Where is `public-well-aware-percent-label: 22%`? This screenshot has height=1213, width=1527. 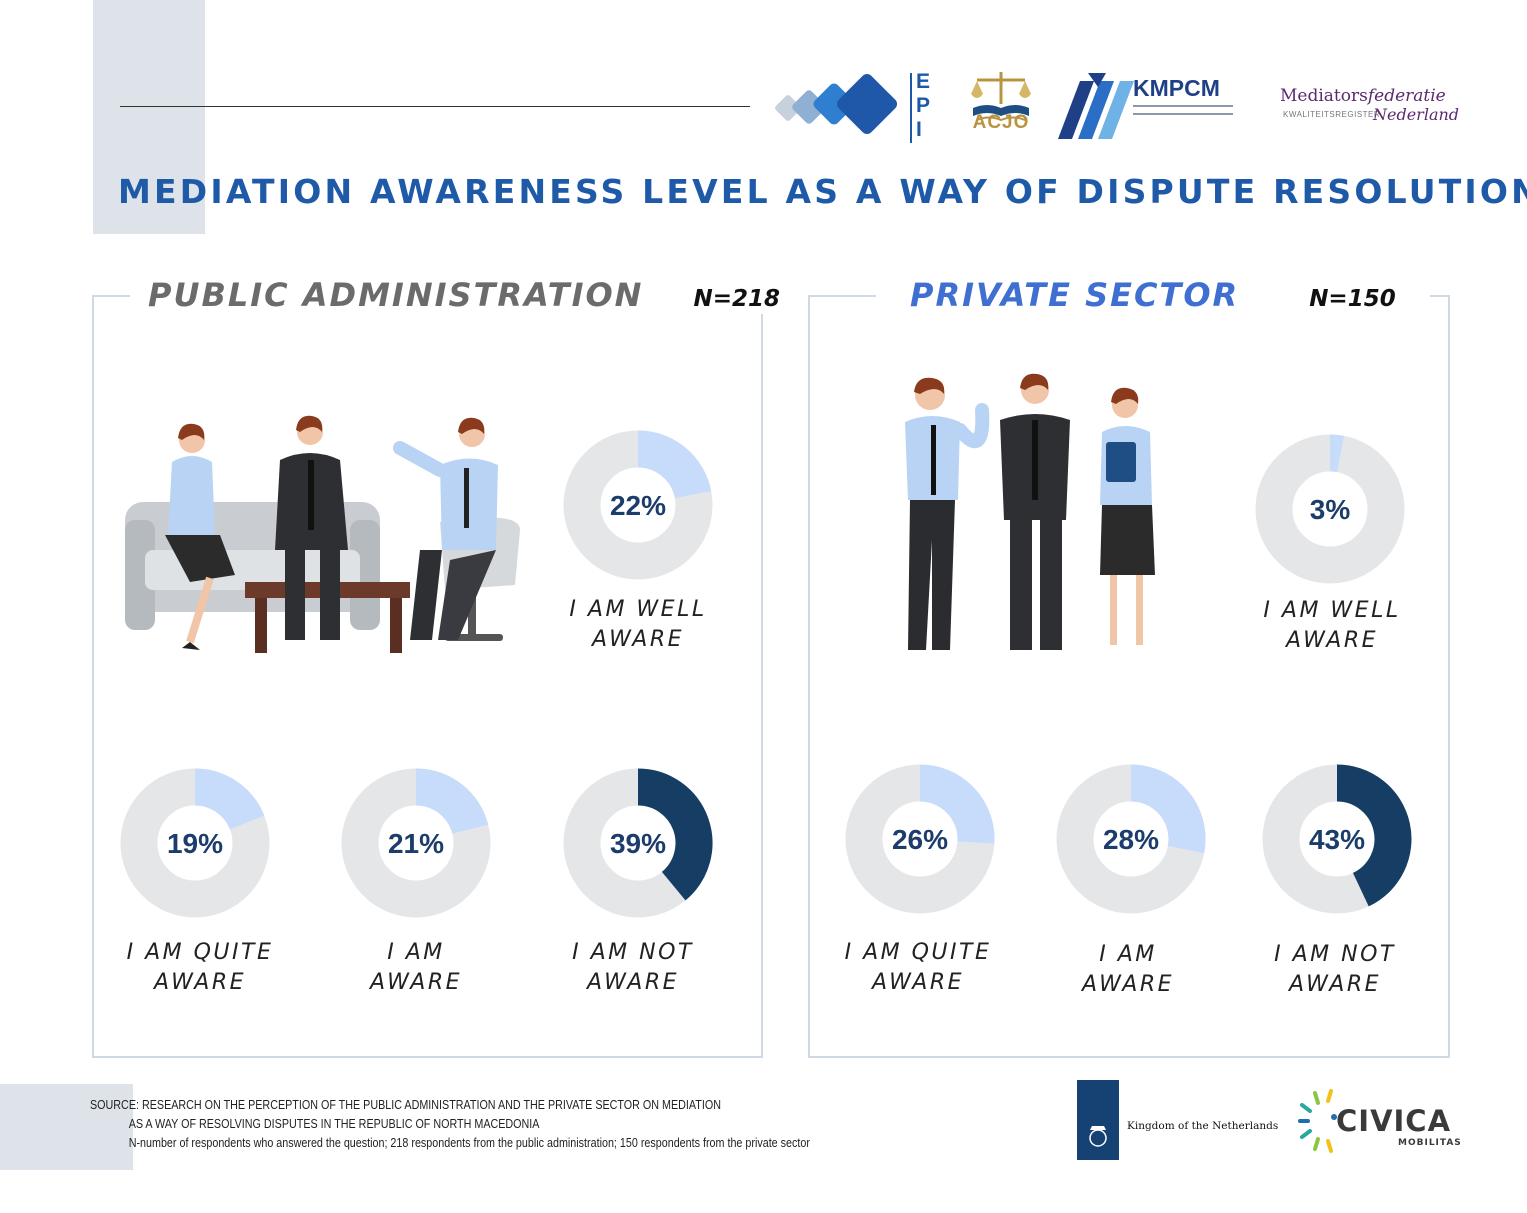 public-well-aware-percent-label: 22% is located at coordinates (638, 505).